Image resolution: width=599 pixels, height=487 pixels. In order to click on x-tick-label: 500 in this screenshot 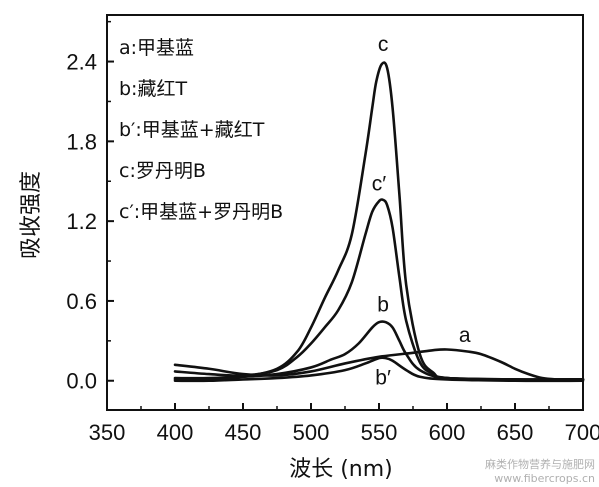, I will do `click(311, 432)`.